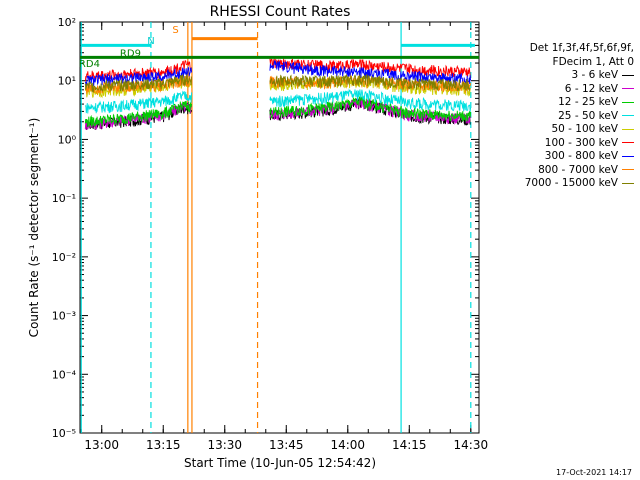 This screenshot has height=480, width=640. I want to click on legend-entry: 7000 - 15000 keV, so click(559, 184).